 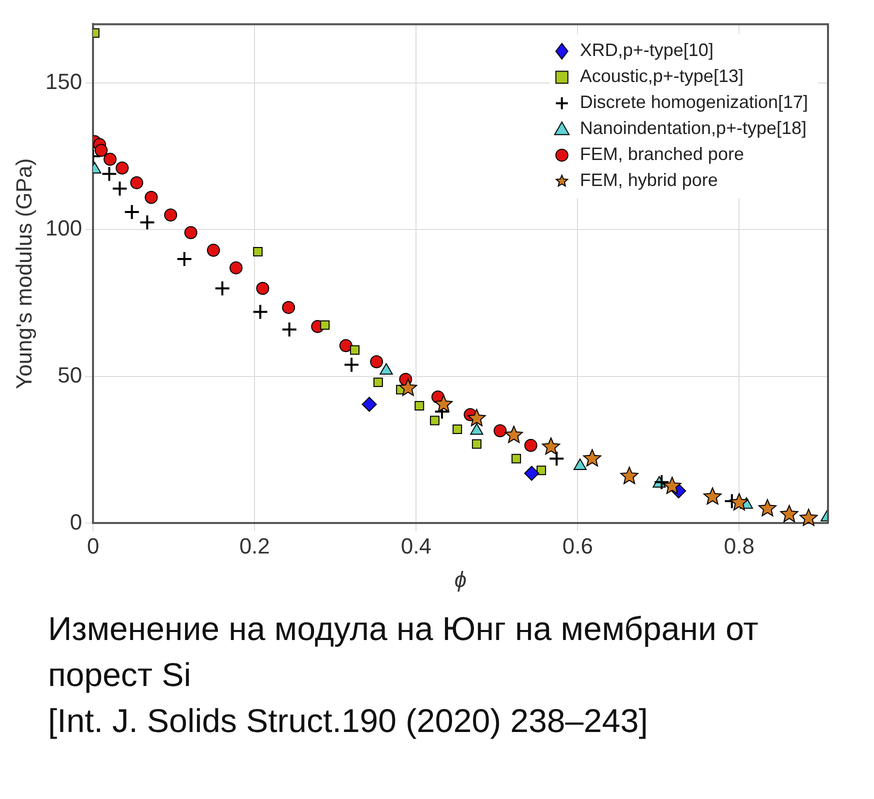 I want to click on legend-label: Nanoindentation,p+-type[18], so click(x=693, y=128).